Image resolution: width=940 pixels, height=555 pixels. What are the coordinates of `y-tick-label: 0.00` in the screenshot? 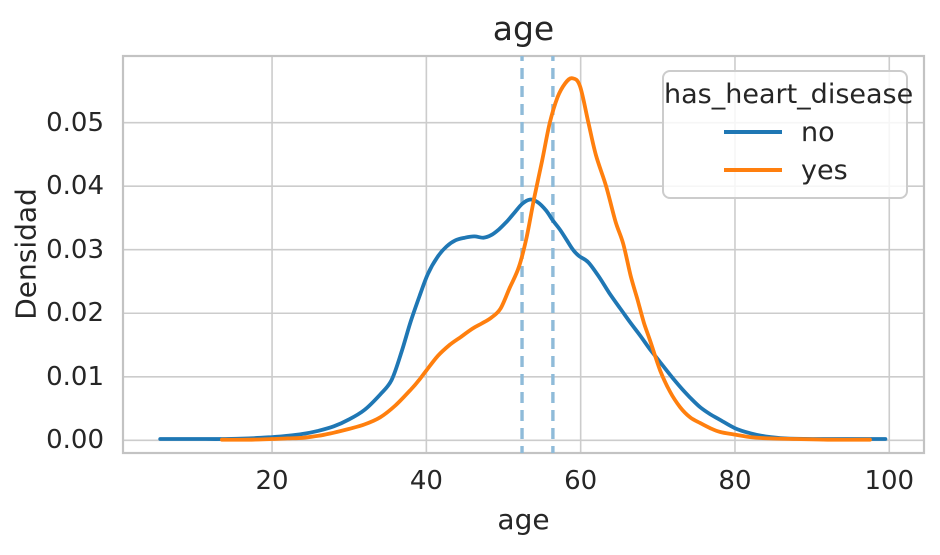 It's located at (75, 440).